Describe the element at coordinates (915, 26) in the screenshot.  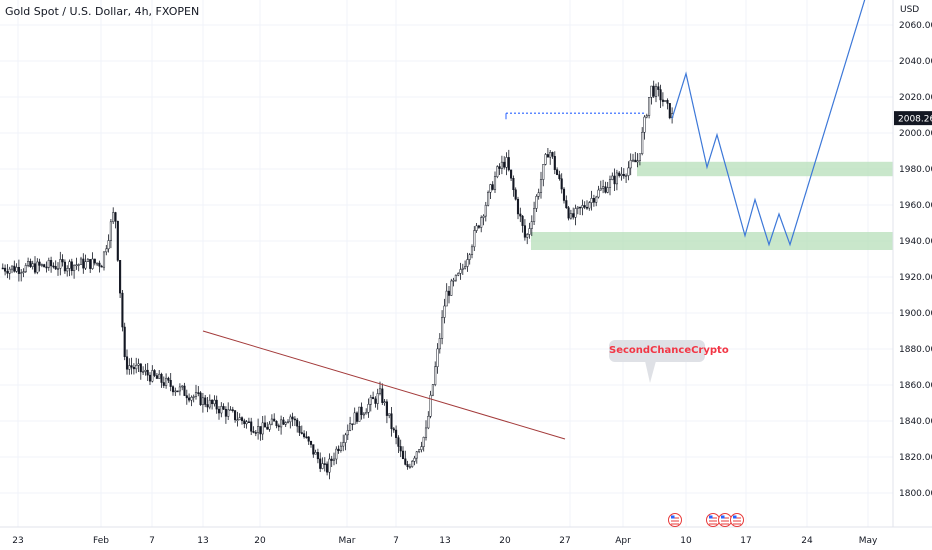
I see `price-tick-label: 2060.00` at that location.